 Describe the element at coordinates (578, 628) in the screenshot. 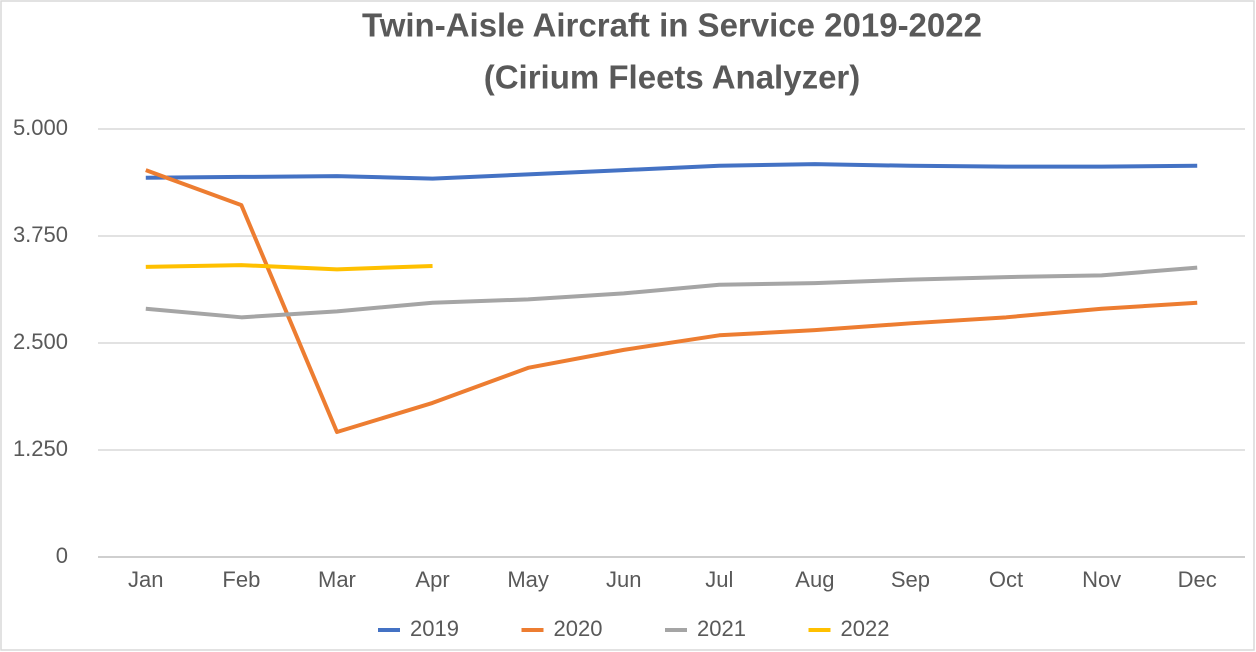

I see `legend-label: 2020` at that location.